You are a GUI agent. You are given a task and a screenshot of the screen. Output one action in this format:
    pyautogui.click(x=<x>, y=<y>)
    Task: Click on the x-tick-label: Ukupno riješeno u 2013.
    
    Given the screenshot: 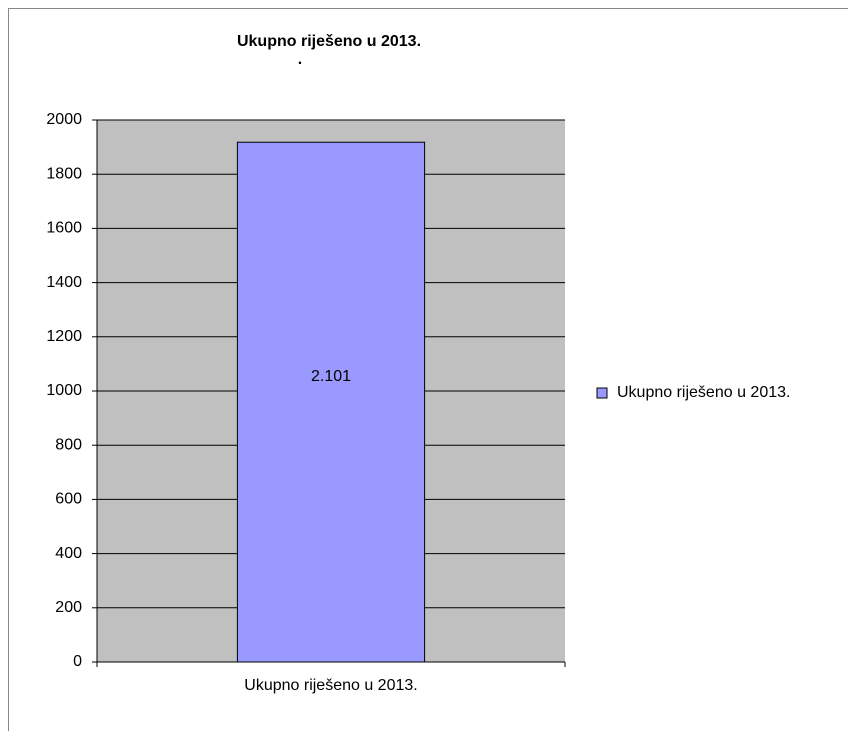 What is the action you would take?
    pyautogui.click(x=330, y=685)
    